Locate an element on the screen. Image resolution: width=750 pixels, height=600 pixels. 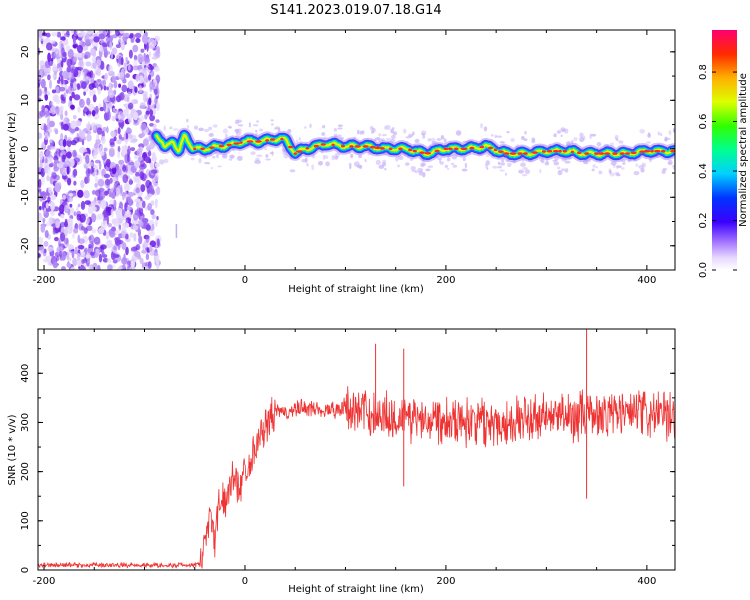
y-tick-label: 300 is located at coordinates (25, 422).